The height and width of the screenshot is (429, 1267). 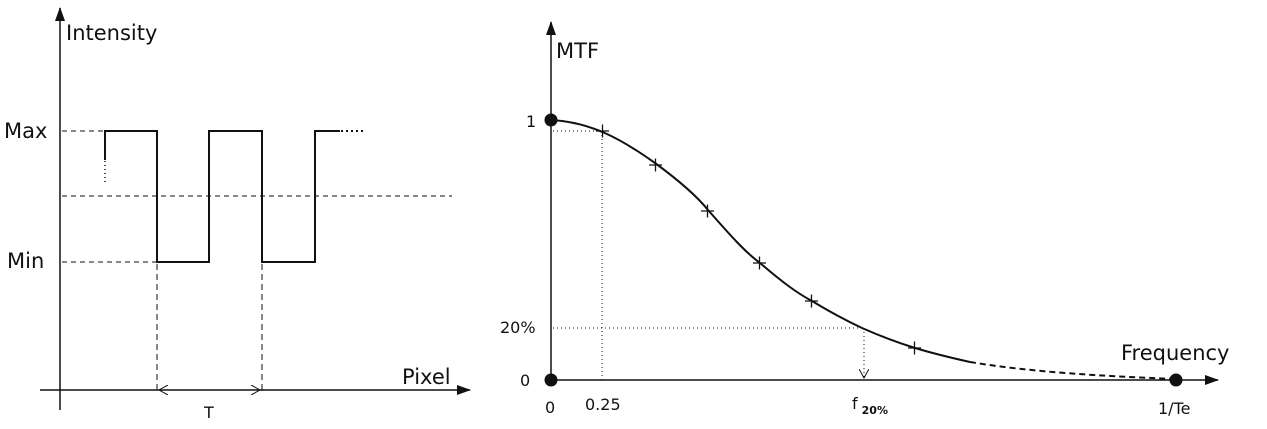 What do you see at coordinates (1175, 353) in the screenshot?
I see `frequency-axis-label: Frequency` at bounding box center [1175, 353].